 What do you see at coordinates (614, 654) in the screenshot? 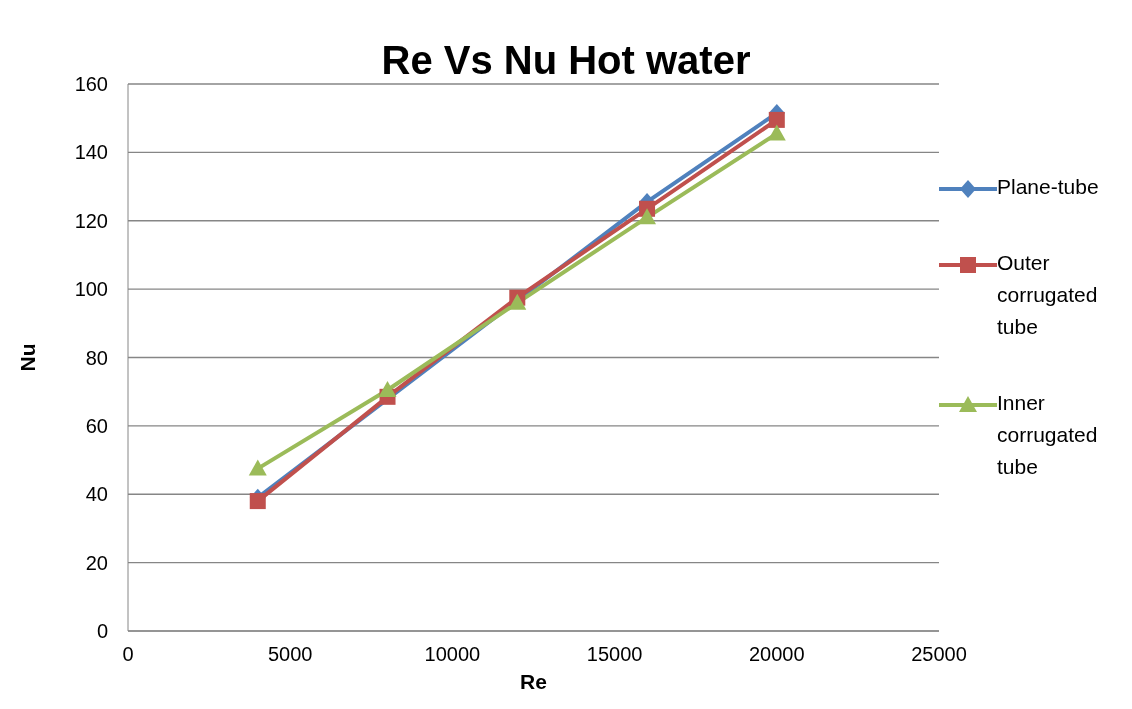
I see `x-tick-label: 15000` at bounding box center [614, 654].